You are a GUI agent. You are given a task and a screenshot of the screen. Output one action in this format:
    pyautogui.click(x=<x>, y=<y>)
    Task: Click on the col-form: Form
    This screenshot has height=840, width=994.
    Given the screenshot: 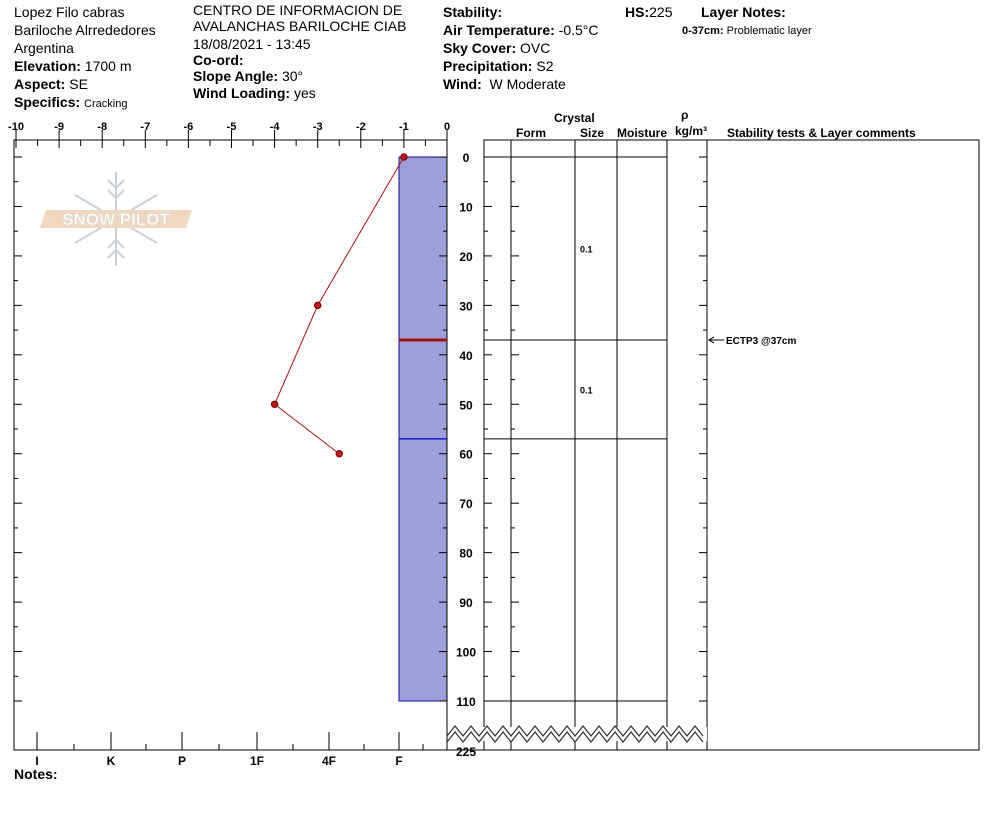 What is the action you would take?
    pyautogui.click(x=531, y=133)
    